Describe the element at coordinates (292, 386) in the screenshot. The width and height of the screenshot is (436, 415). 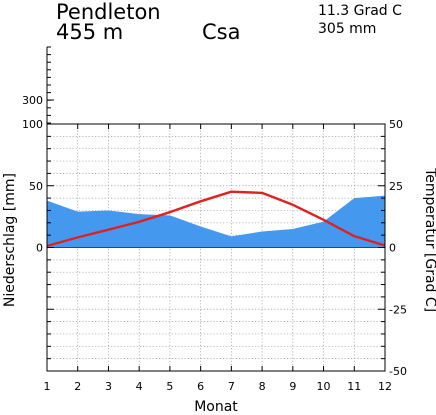
I see `x-tick-label: 9` at that location.